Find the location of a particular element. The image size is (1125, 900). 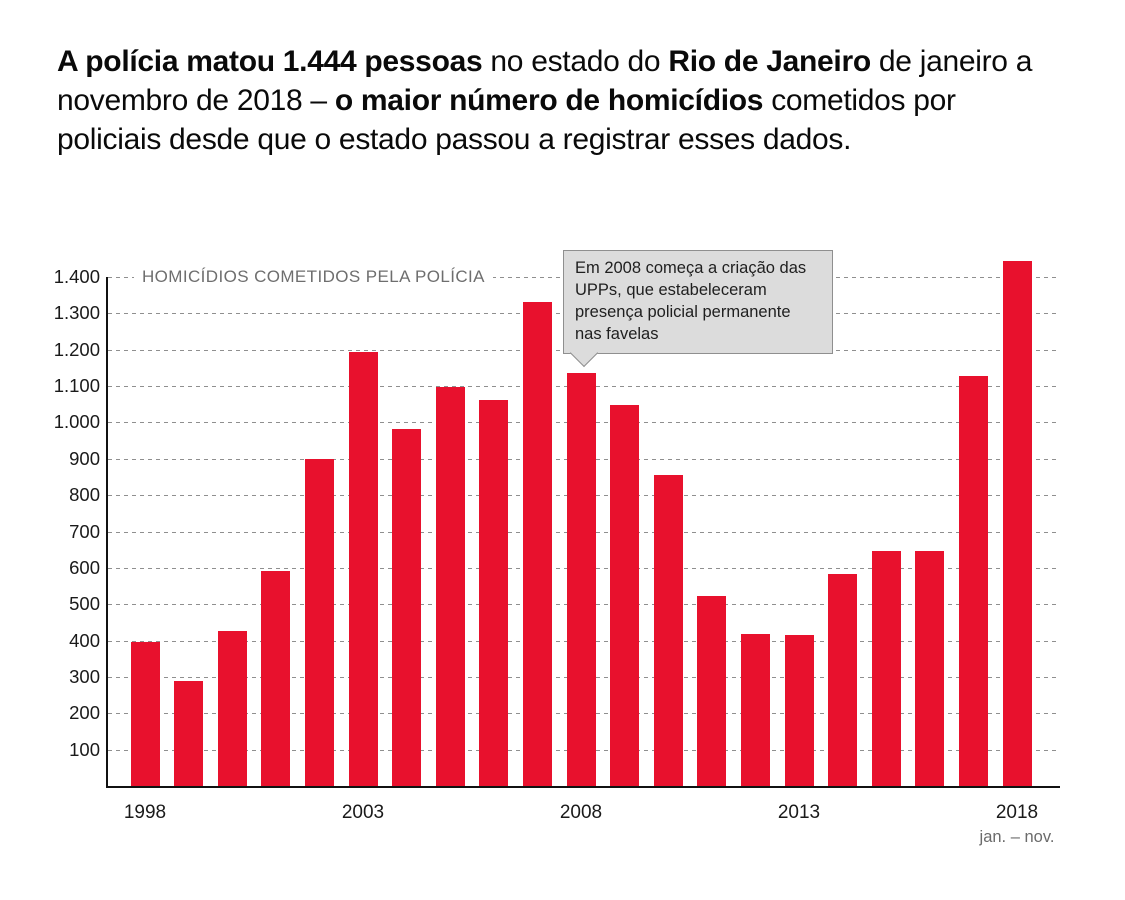

bar-2003 is located at coordinates (363, 568).